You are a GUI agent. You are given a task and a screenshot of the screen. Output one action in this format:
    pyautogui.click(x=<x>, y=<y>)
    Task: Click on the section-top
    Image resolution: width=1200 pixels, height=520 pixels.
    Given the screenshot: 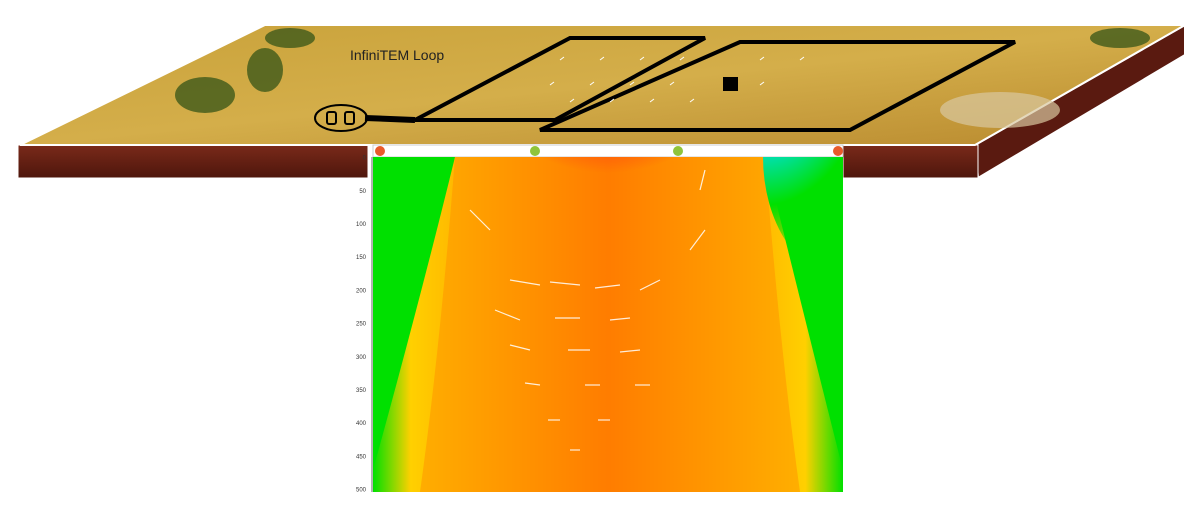 What is the action you would take?
    pyautogui.click(x=608, y=151)
    